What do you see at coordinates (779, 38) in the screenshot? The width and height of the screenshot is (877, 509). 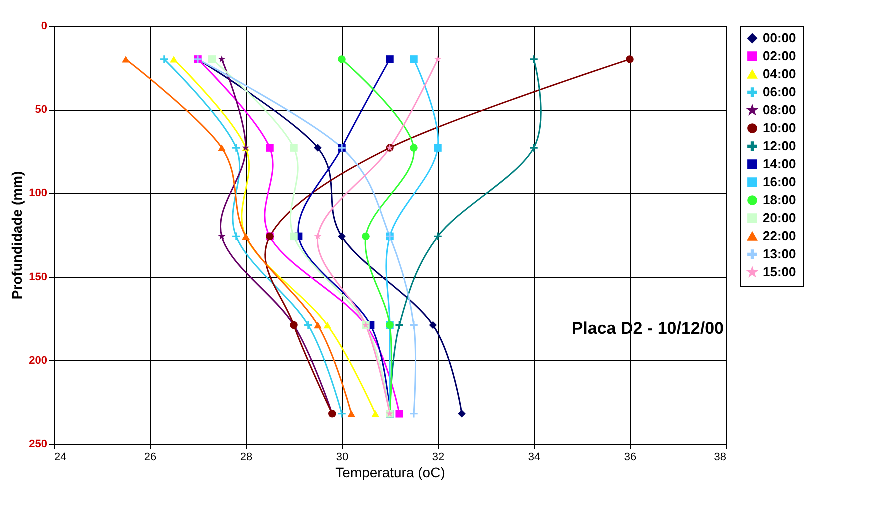 I see `legend-label: 00:00` at bounding box center [779, 38].